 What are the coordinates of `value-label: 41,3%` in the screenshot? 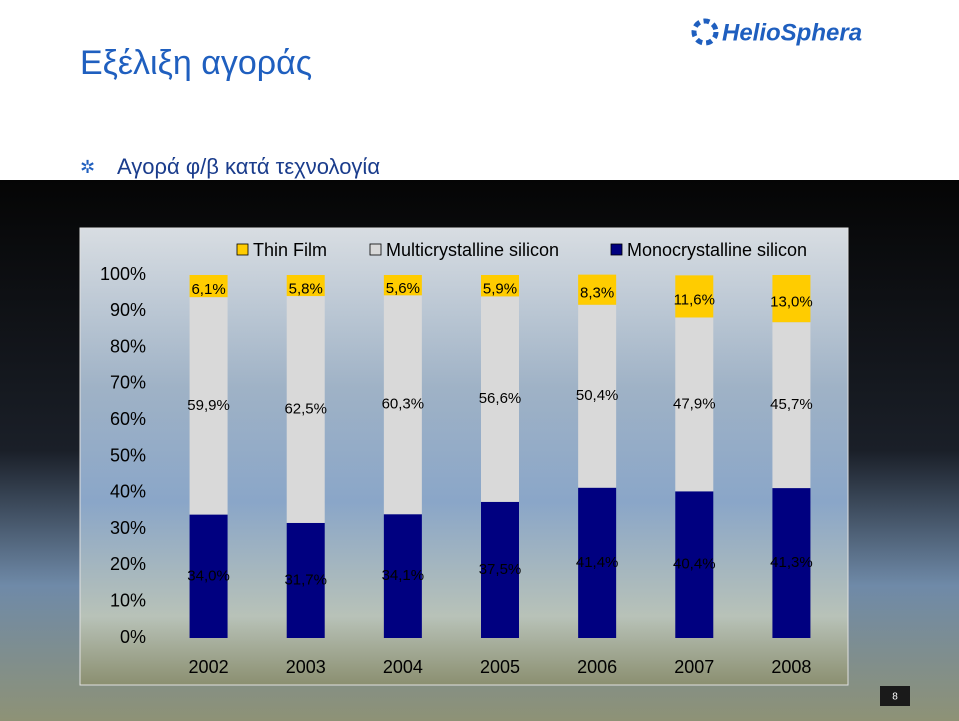 It's located at (791, 562).